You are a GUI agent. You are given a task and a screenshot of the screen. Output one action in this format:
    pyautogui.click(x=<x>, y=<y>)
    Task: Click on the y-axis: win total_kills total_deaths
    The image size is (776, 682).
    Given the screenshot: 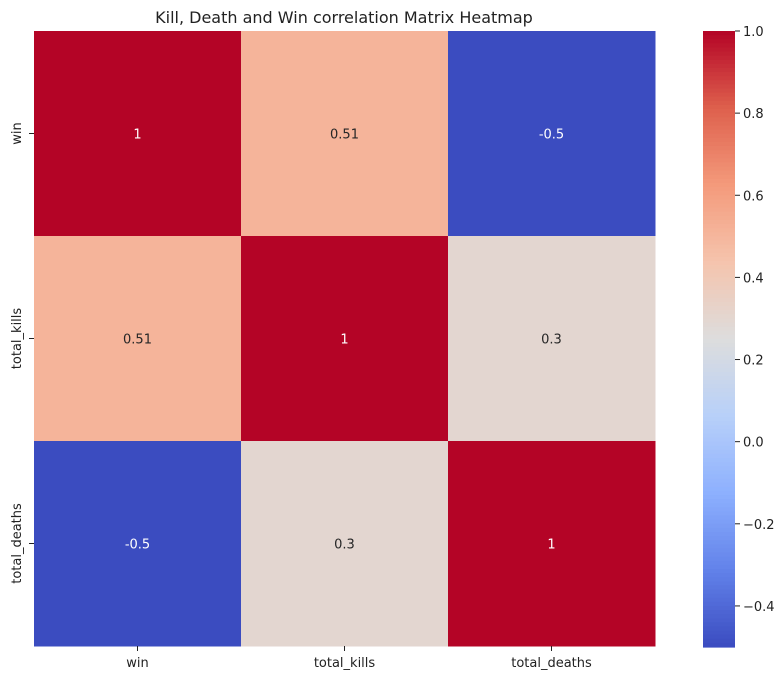 What is the action you would take?
    pyautogui.click(x=22, y=353)
    